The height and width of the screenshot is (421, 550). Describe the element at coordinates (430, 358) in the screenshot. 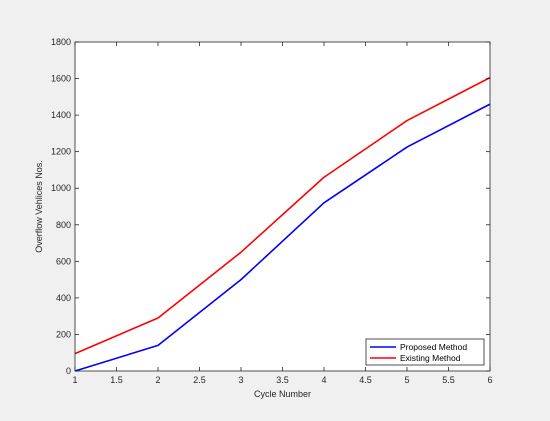

I see `legend-label-2: Existing Method` at that location.